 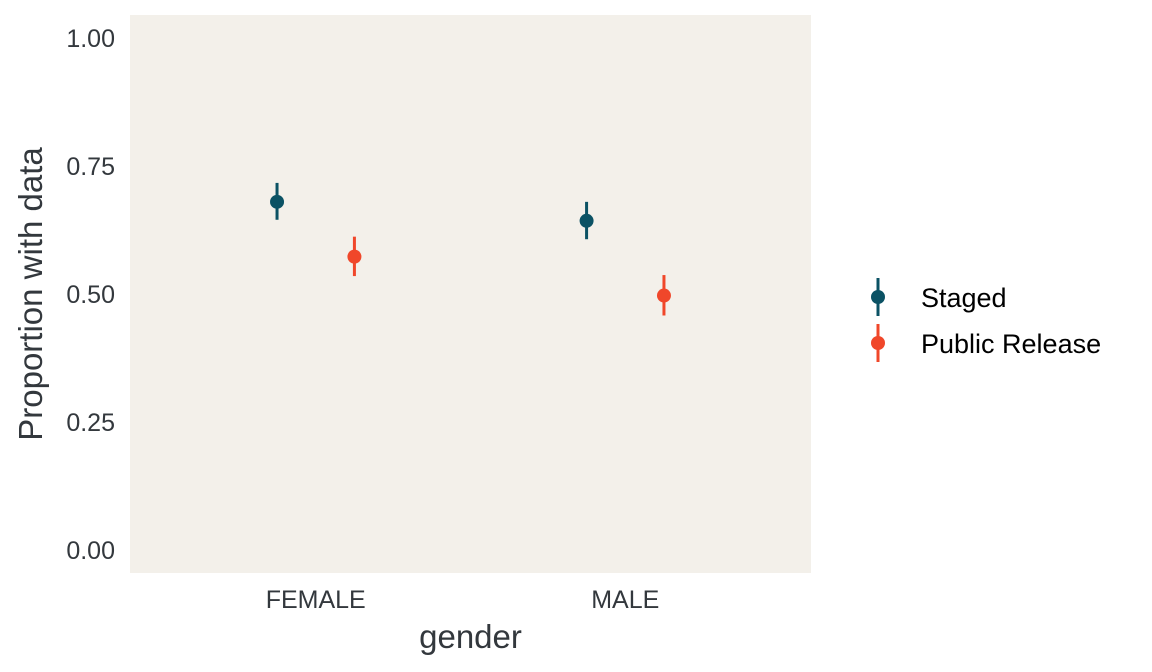 I want to click on y-tick-label: 0.75, so click(x=90, y=167).